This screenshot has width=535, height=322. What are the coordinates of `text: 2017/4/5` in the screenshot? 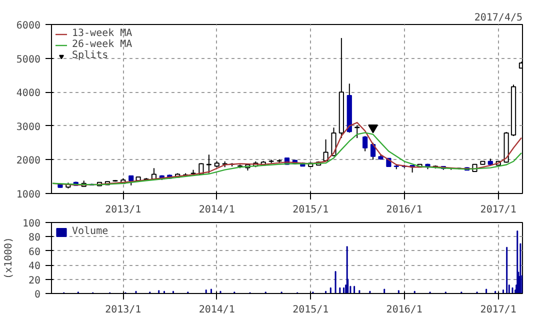 It's located at (498, 18).